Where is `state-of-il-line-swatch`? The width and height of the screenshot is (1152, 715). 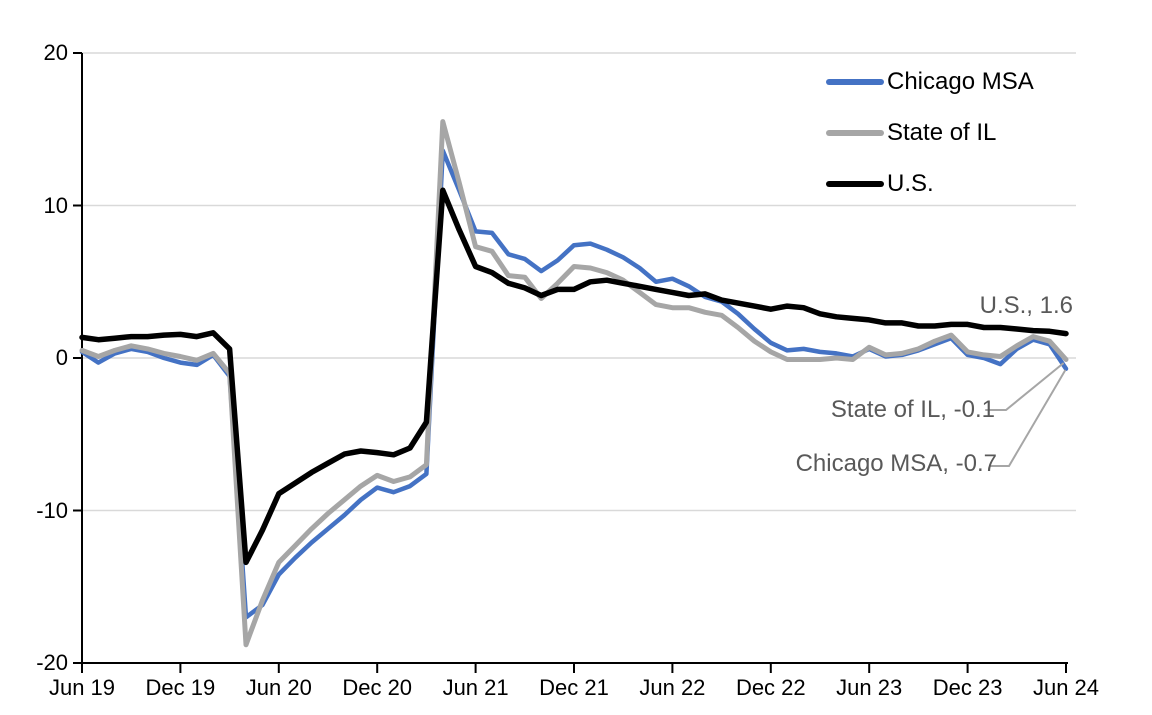
state-of-il-line-swatch is located at coordinates (855, 132).